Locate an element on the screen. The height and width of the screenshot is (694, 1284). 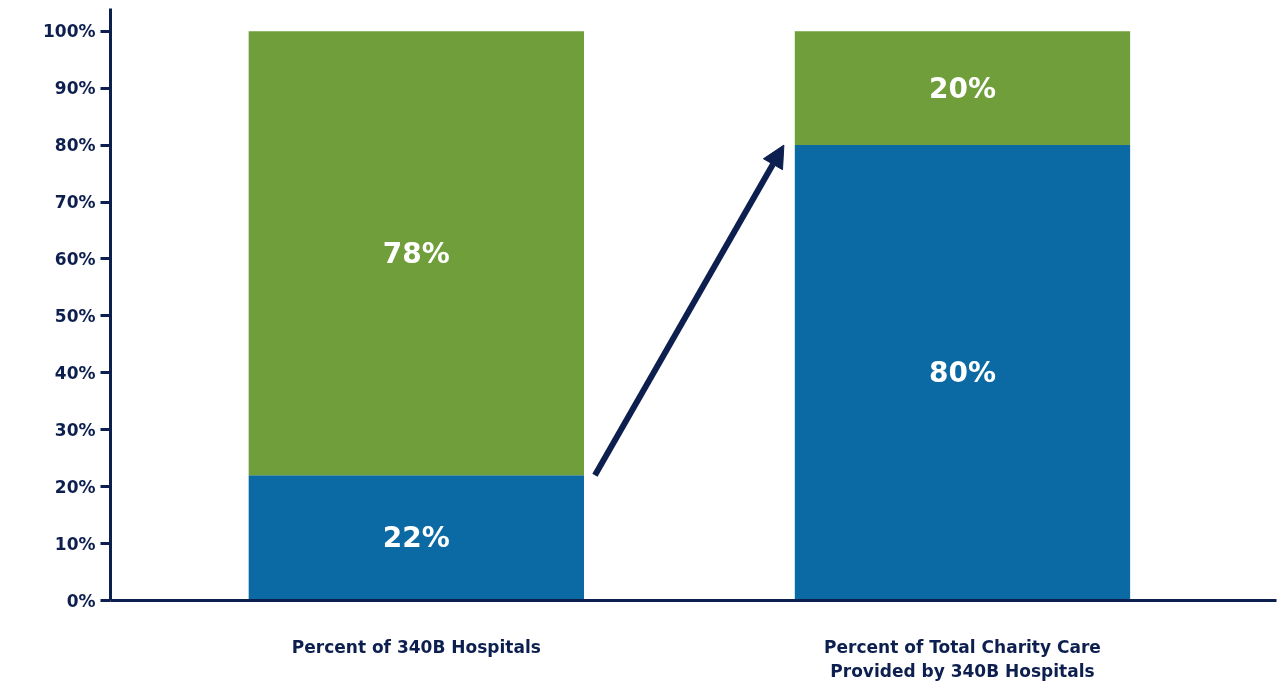
y-tick-label: 70% is located at coordinates (75, 202).